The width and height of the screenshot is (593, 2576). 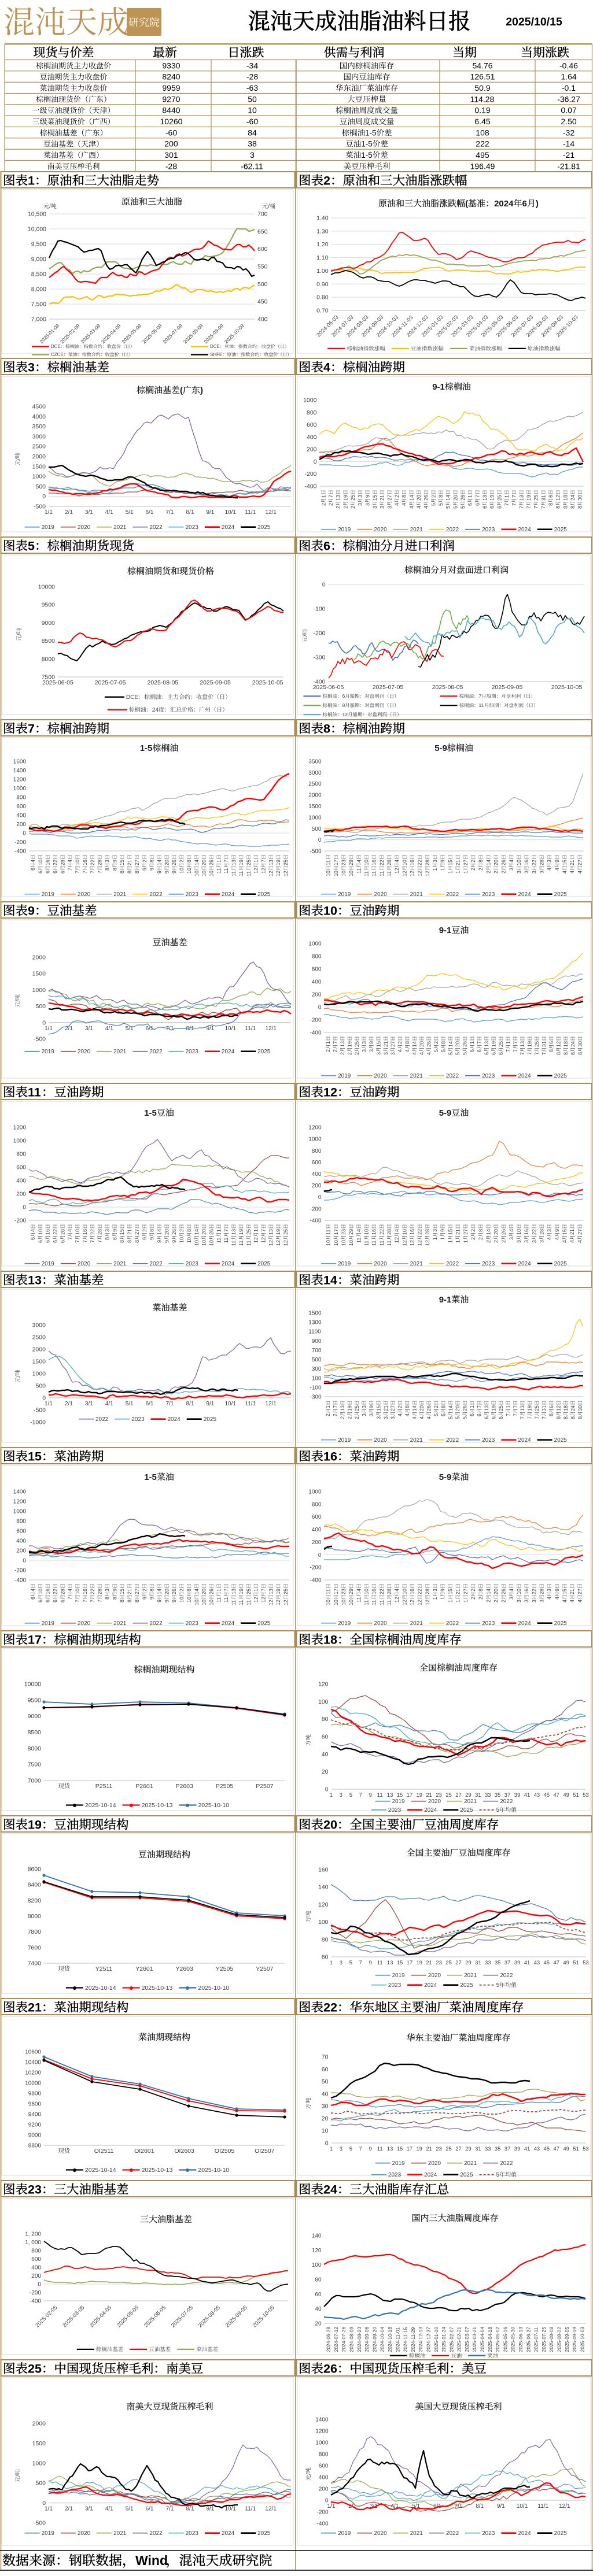 I want to click on svg-text: 84, so click(x=252, y=132).